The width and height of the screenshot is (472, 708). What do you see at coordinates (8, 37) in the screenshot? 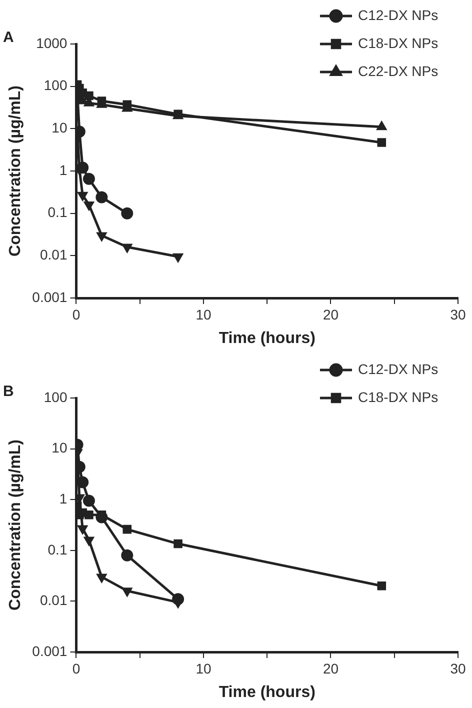
I see `chart-title: A` at bounding box center [8, 37].